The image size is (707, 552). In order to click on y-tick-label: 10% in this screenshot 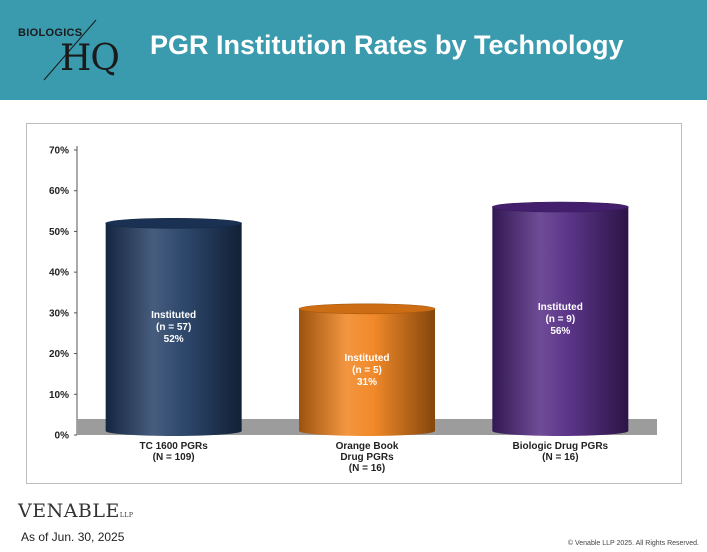, I will do `click(59, 395)`.